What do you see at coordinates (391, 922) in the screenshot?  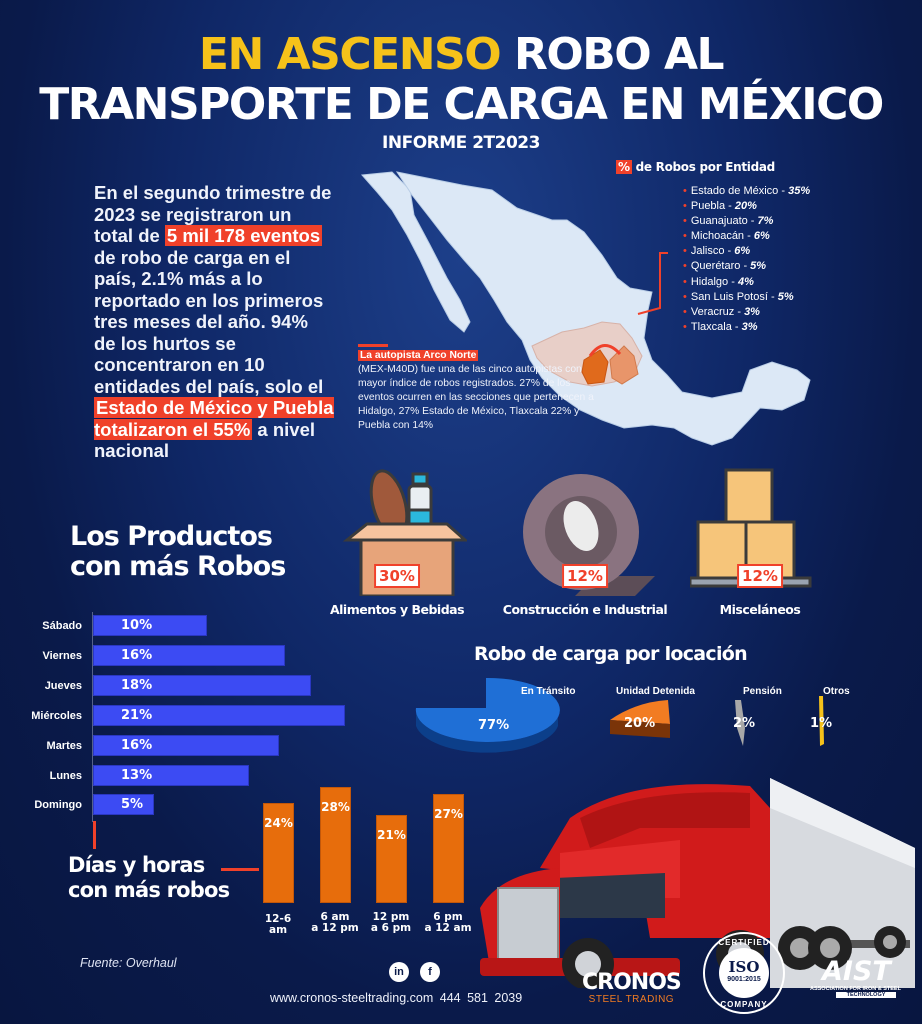 I see `hour-label: 12 pm a 6 pm` at bounding box center [391, 922].